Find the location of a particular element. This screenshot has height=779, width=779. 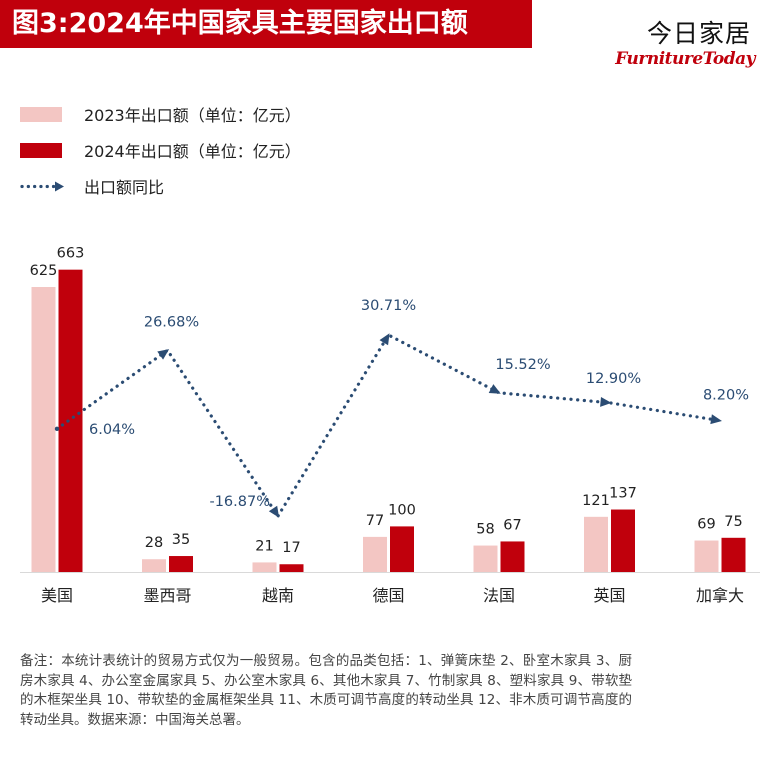

bar-label-2023-3: 77 is located at coordinates (375, 521).